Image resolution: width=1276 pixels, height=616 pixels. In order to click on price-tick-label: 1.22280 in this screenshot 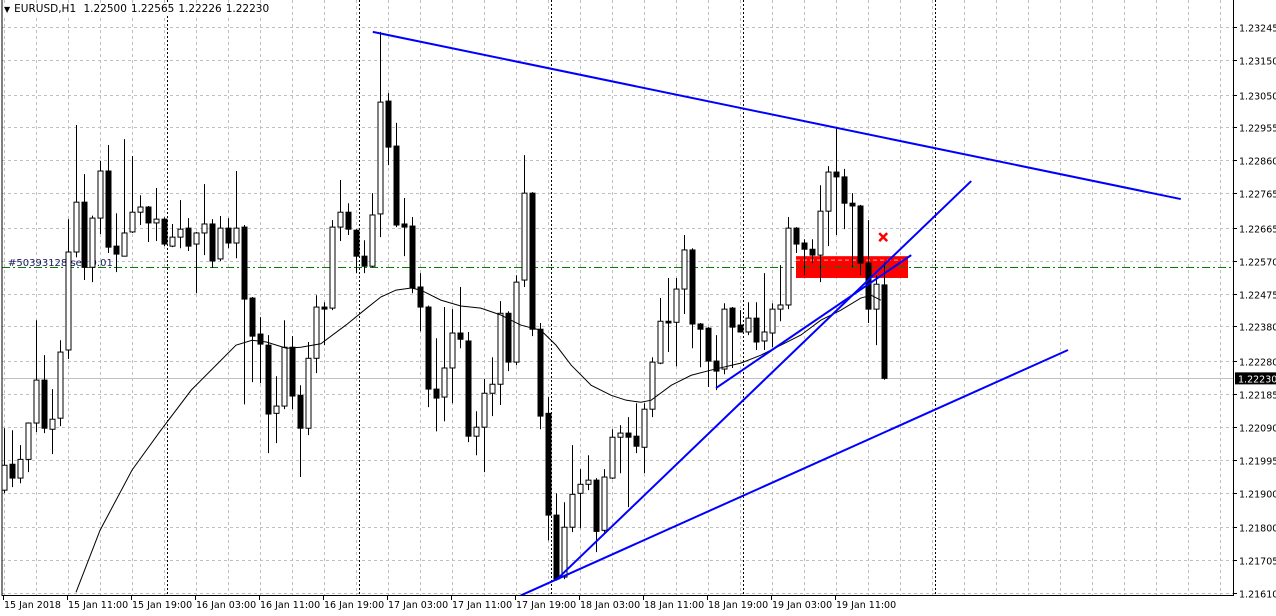, I will do `click(1257, 363)`.